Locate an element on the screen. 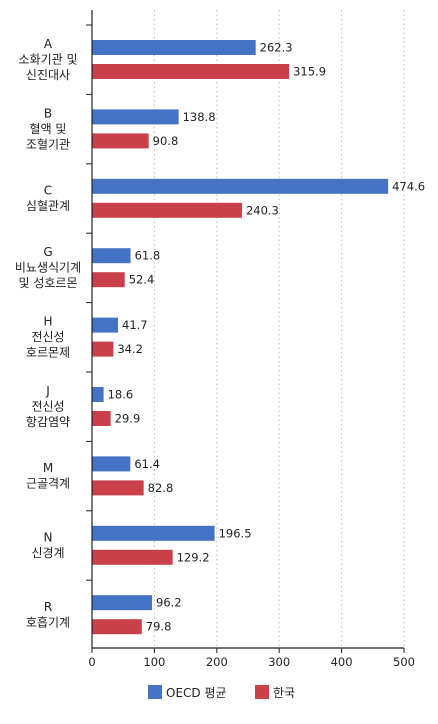 The width and height of the screenshot is (438, 724). bar-oecd-M is located at coordinates (111, 464).